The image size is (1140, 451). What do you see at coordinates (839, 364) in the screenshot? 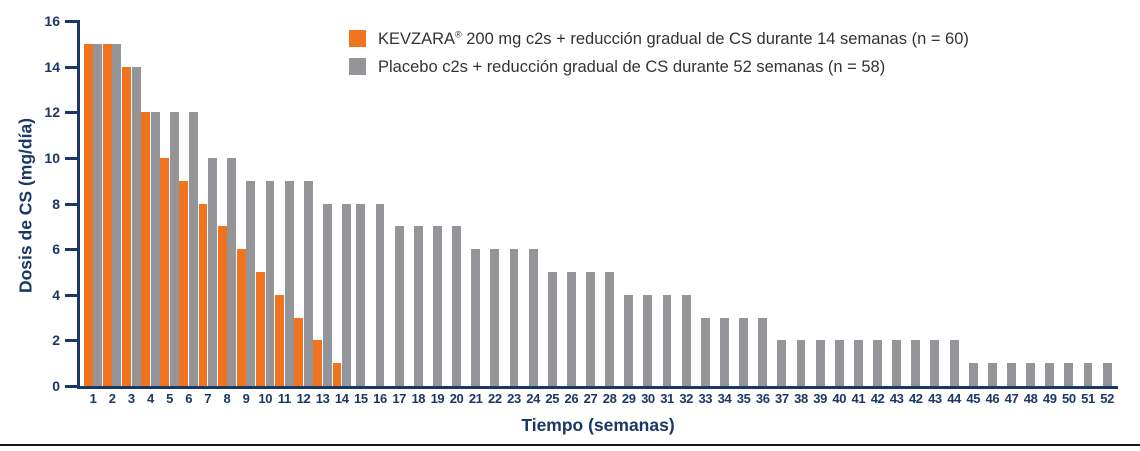
I see `bar-placebo-week-40-pos40` at bounding box center [839, 364].